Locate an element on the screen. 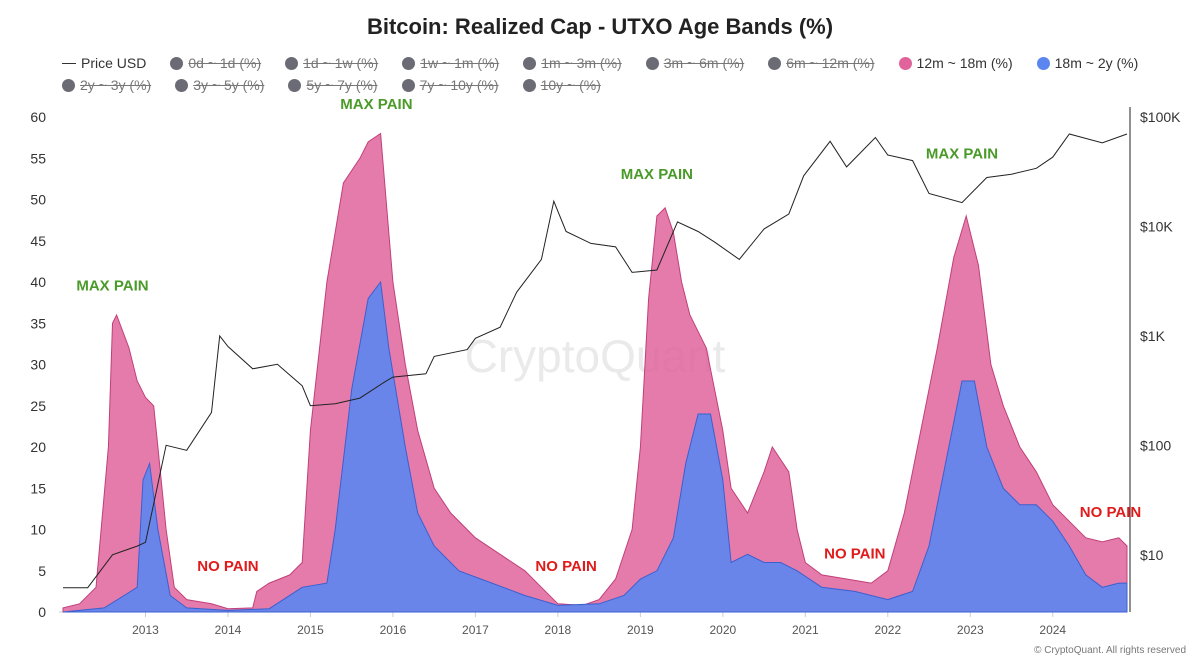 The image size is (1200, 668). legend-label: 2y ~ 3y (%) is located at coordinates (116, 85).